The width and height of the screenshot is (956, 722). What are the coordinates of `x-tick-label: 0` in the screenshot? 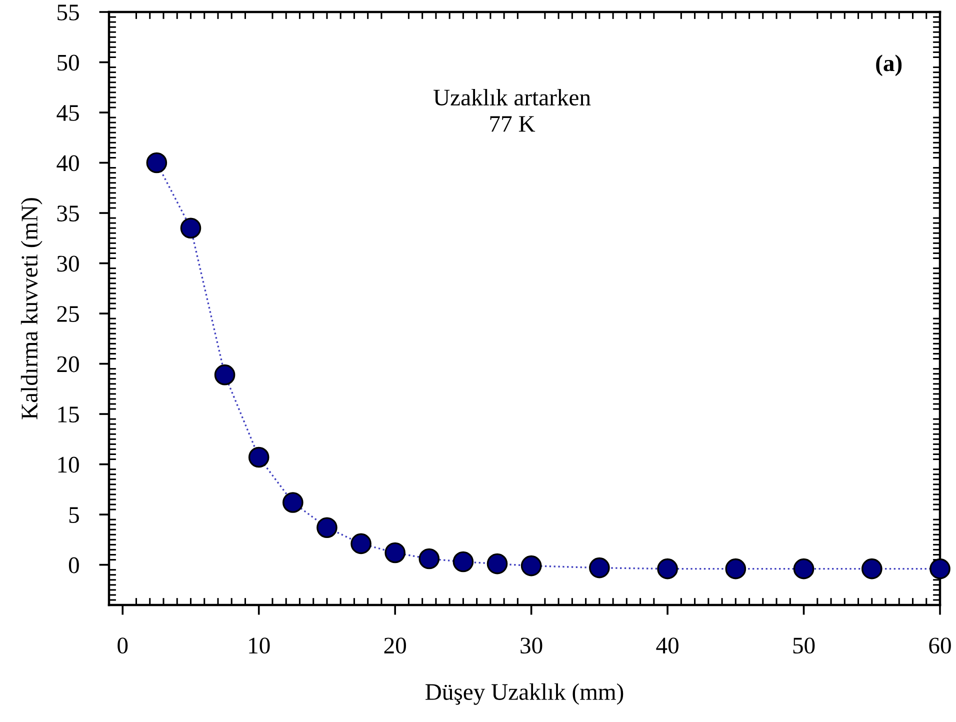 It's located at (123, 646).